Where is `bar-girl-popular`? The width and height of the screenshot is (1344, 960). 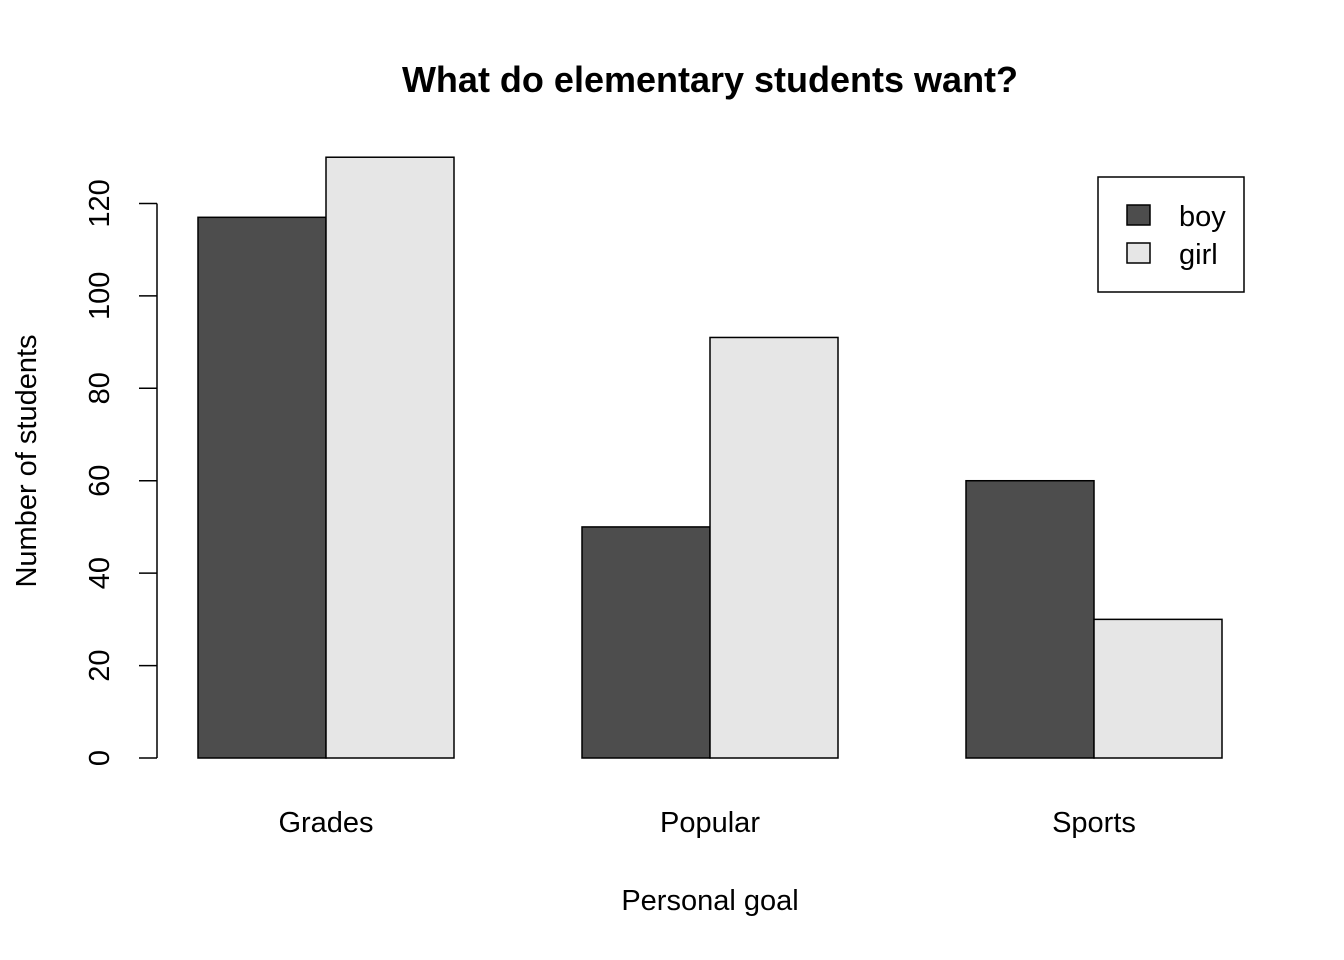
bar-girl-popular is located at coordinates (774, 547).